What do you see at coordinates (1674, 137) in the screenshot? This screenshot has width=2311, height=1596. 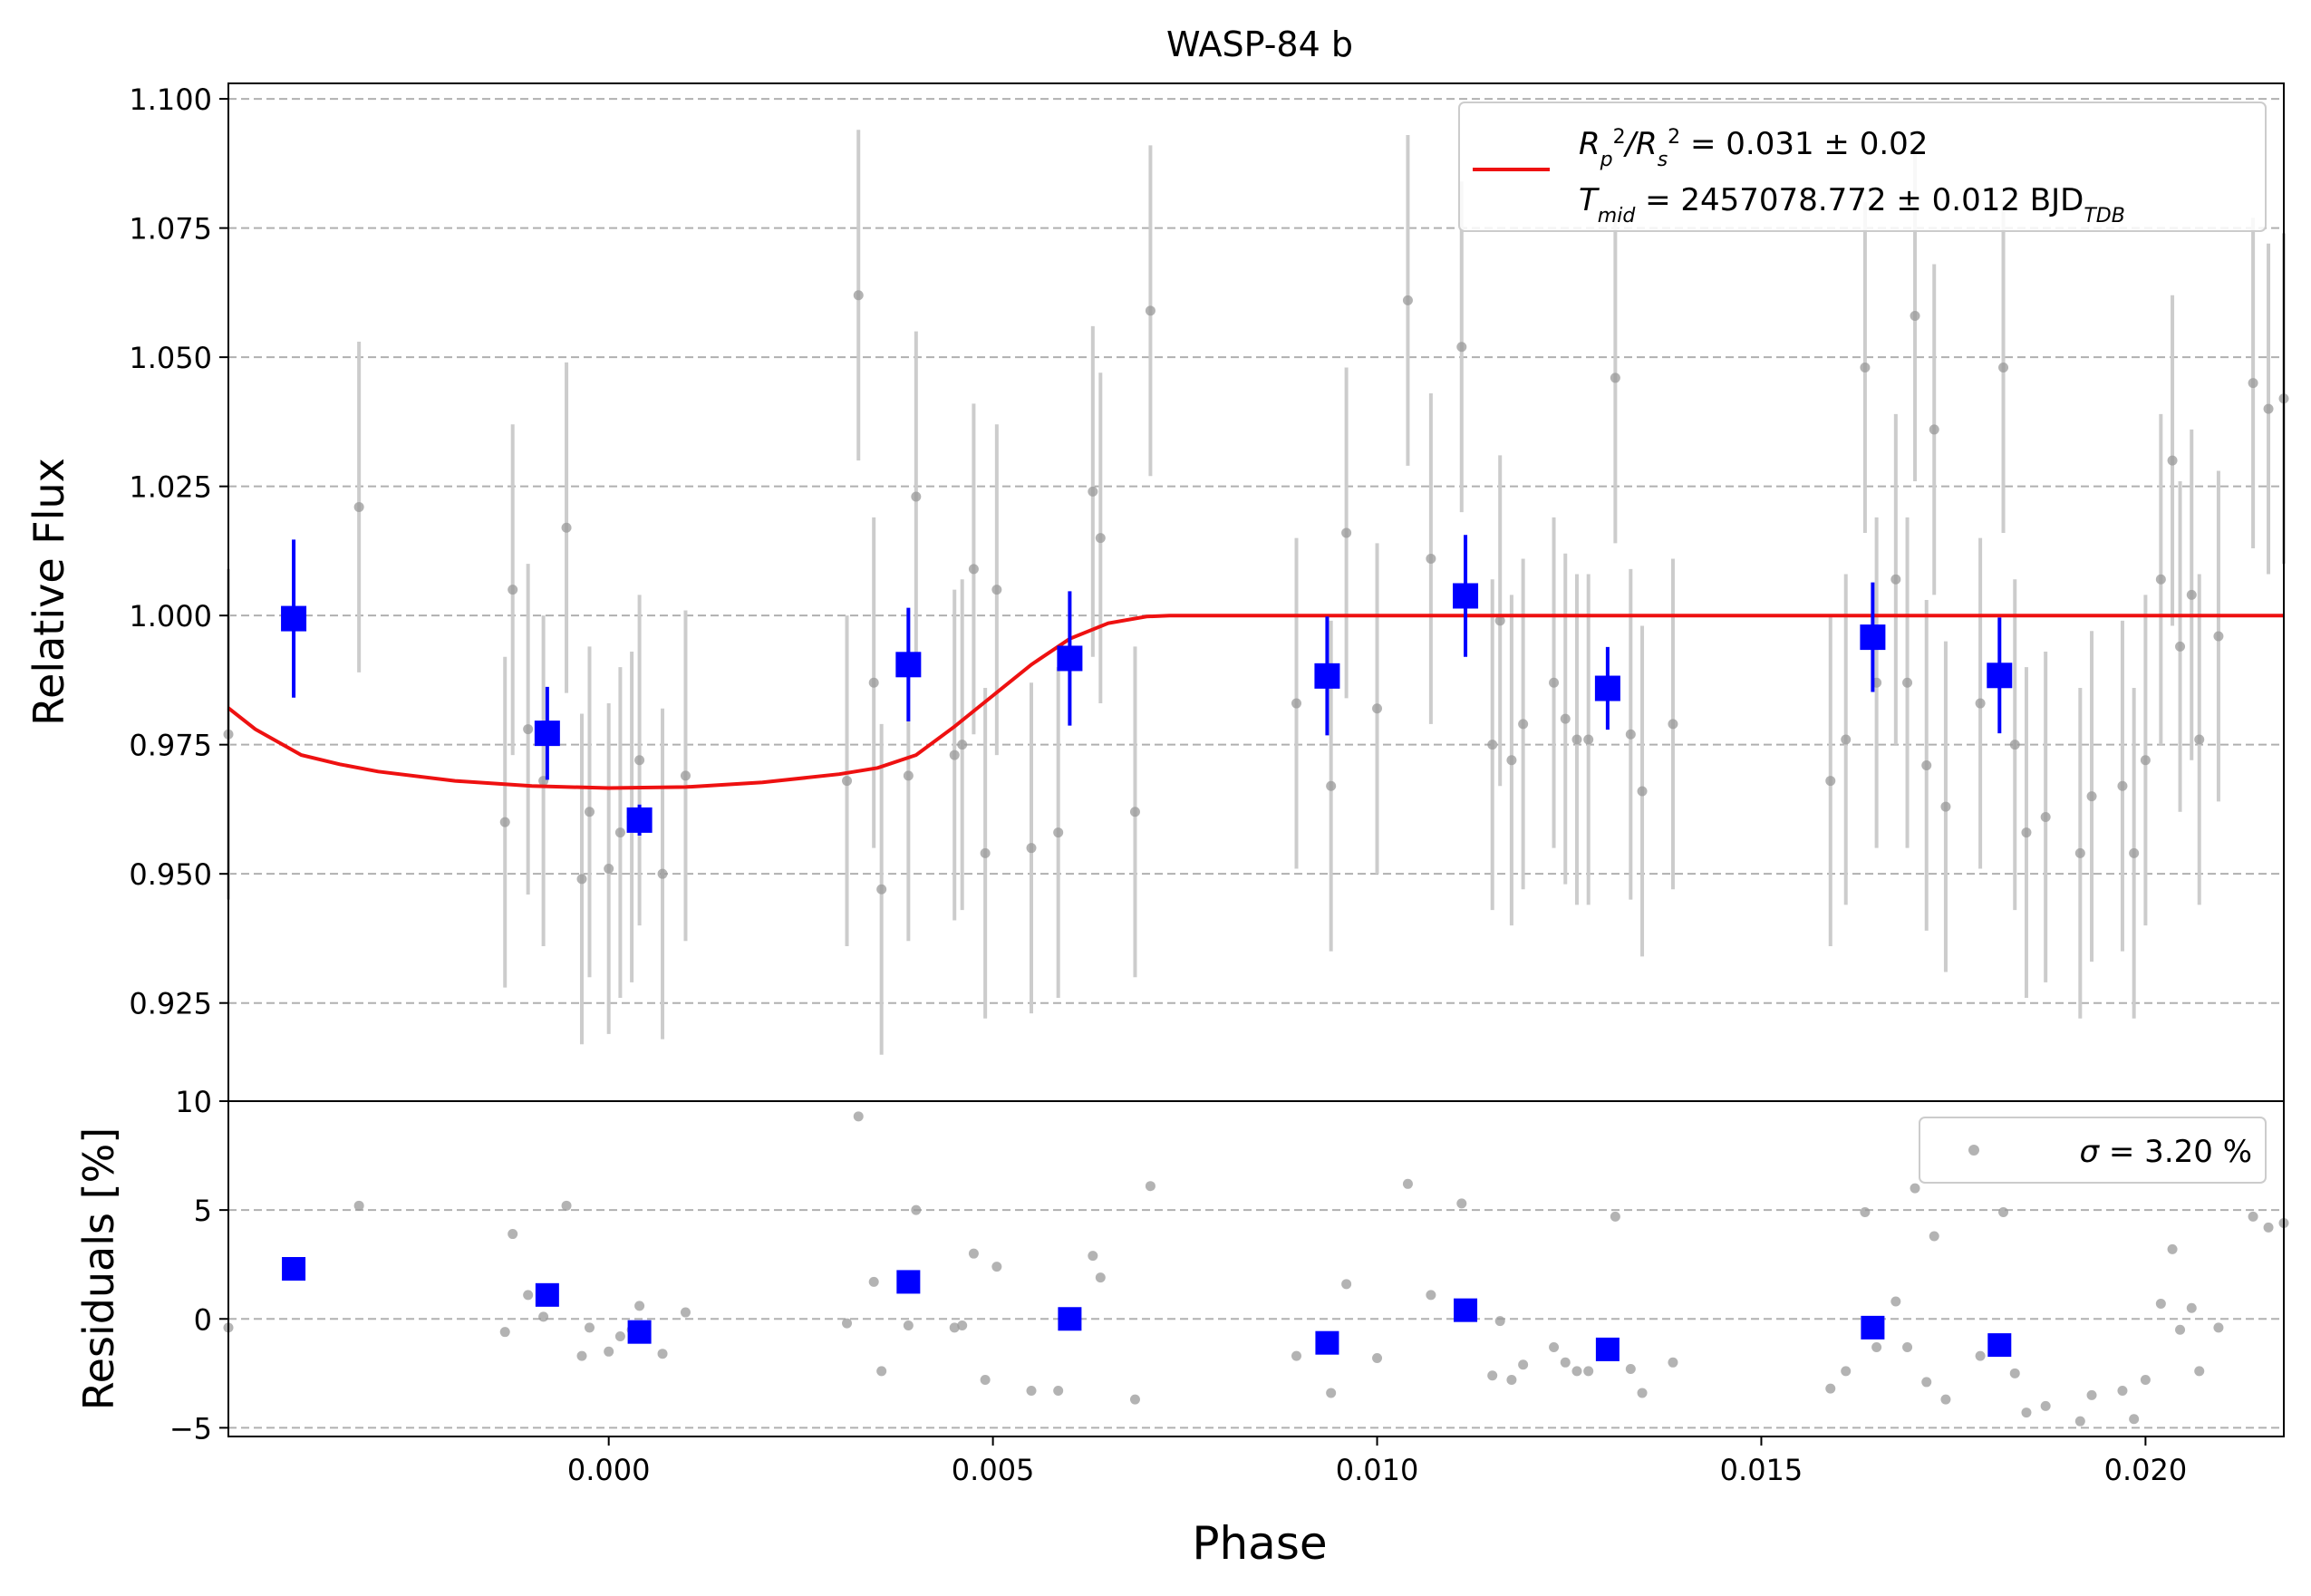 I see `legend-rs-sup: 2` at bounding box center [1674, 137].